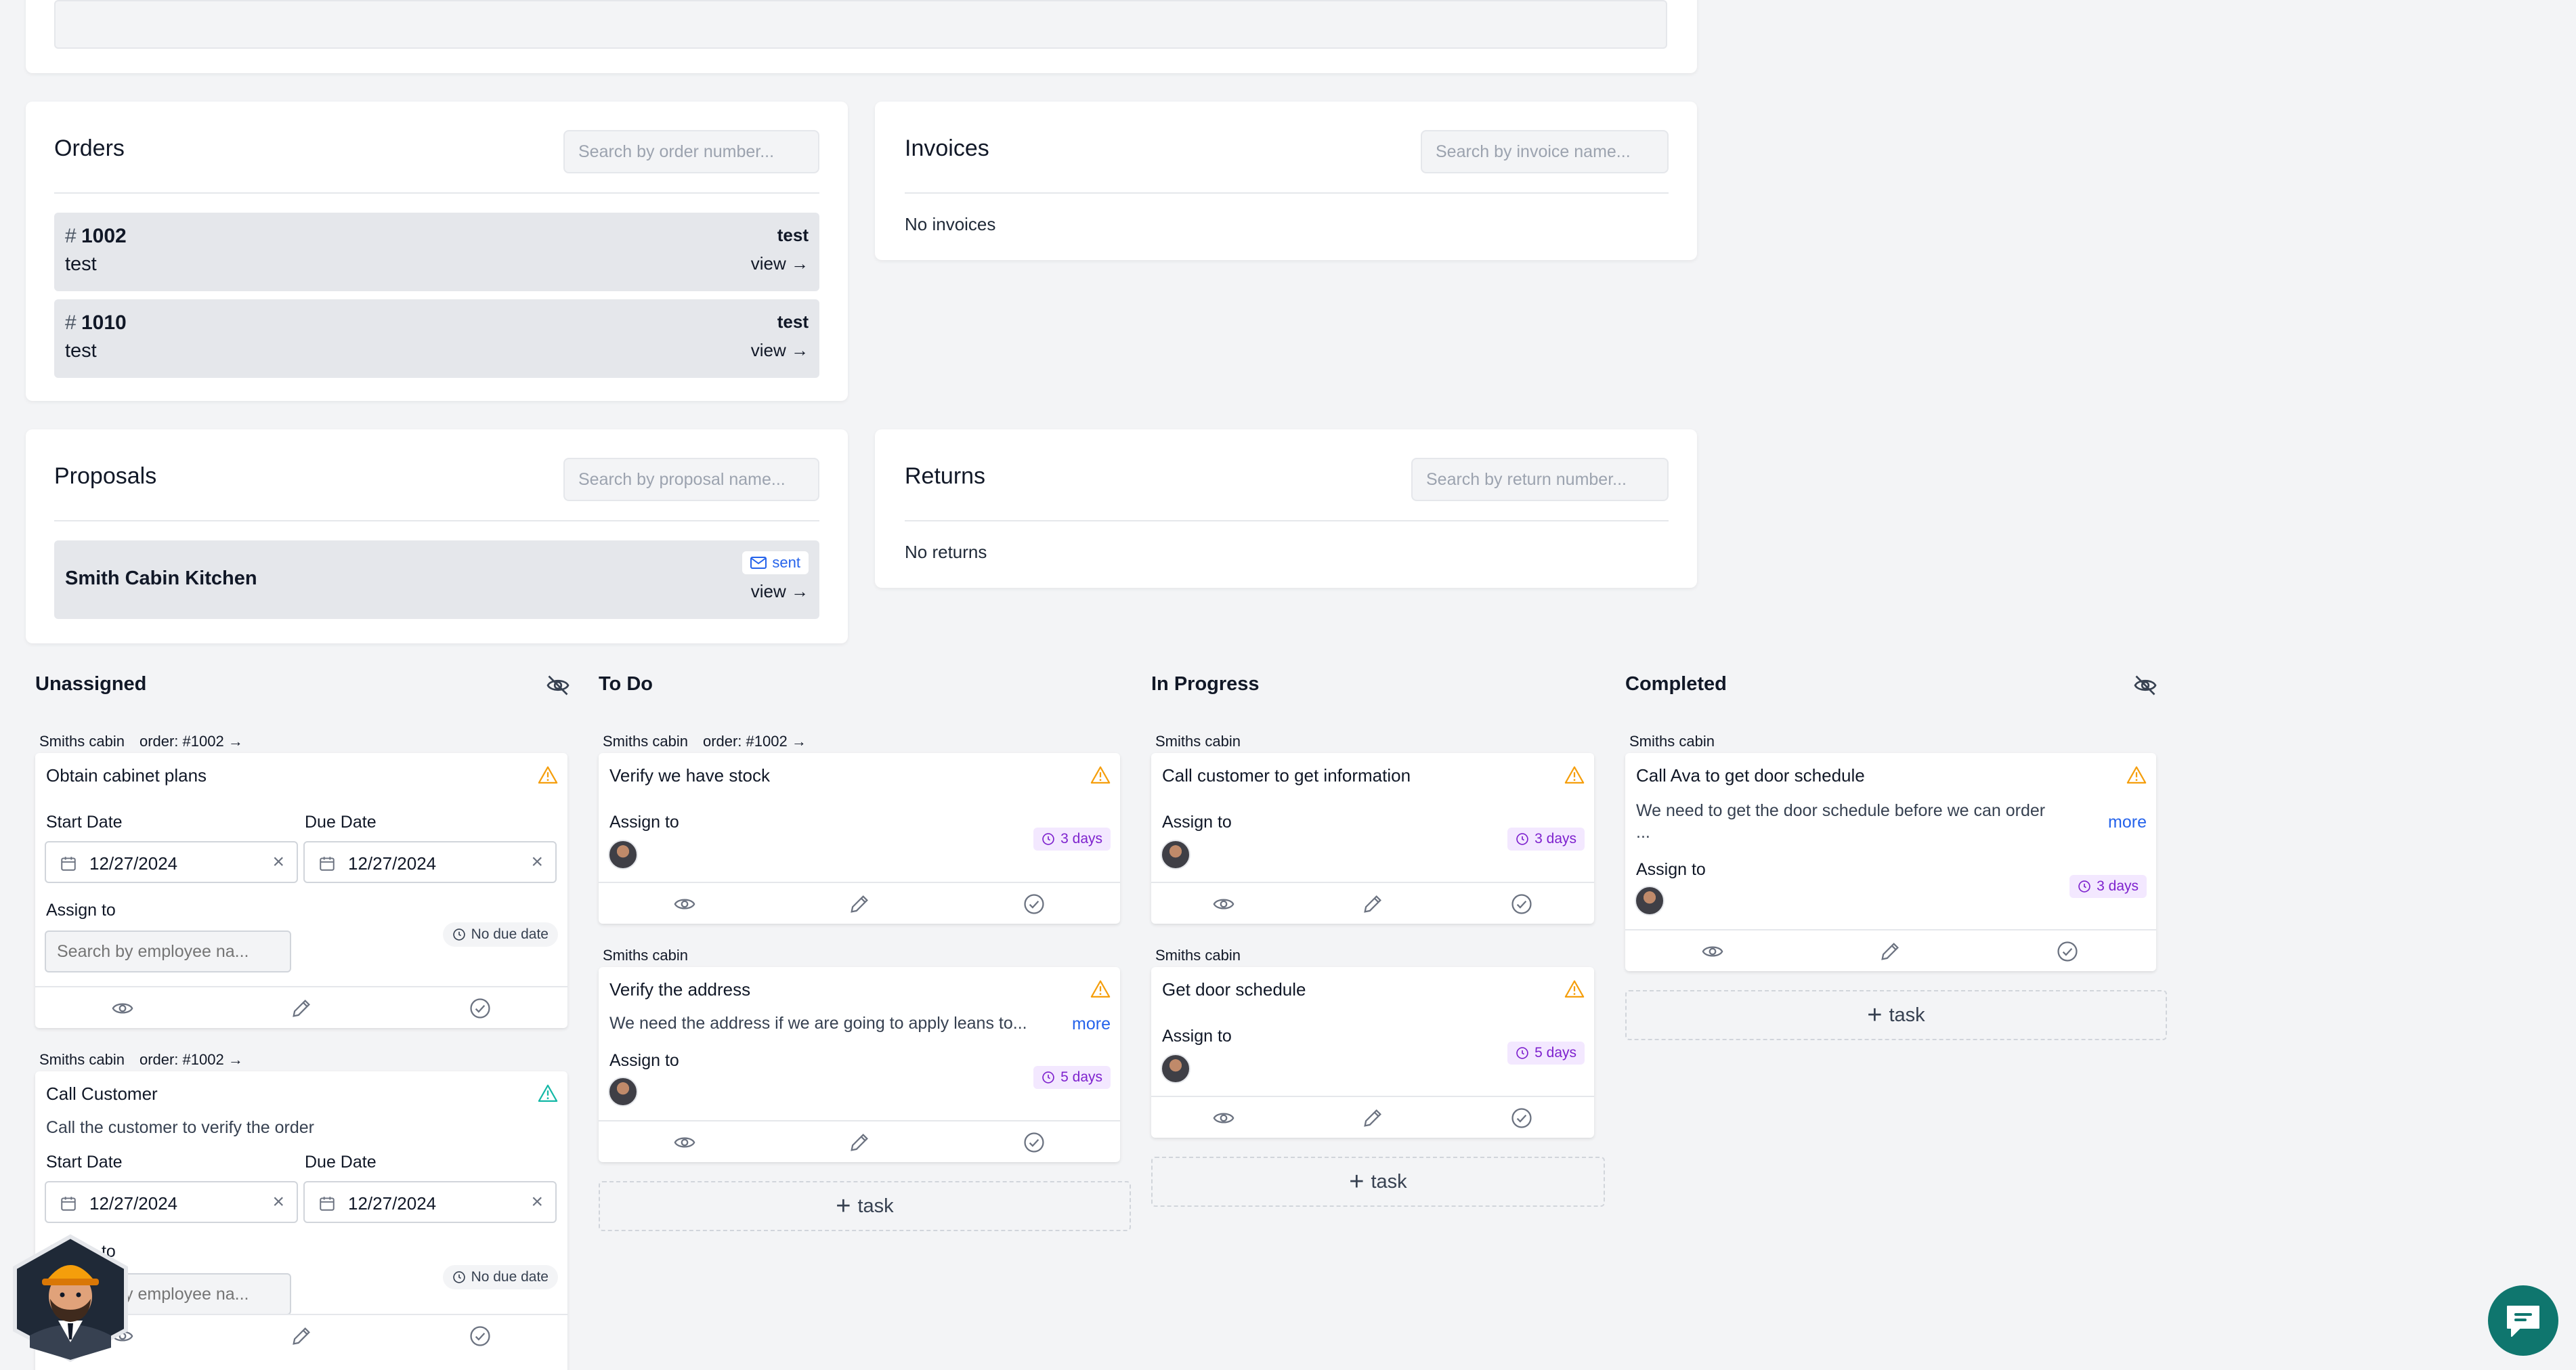 The width and height of the screenshot is (2576, 1370). What do you see at coordinates (859, 838) in the screenshot?
I see `task-card: Verify we have stock Assign to 3 days` at bounding box center [859, 838].